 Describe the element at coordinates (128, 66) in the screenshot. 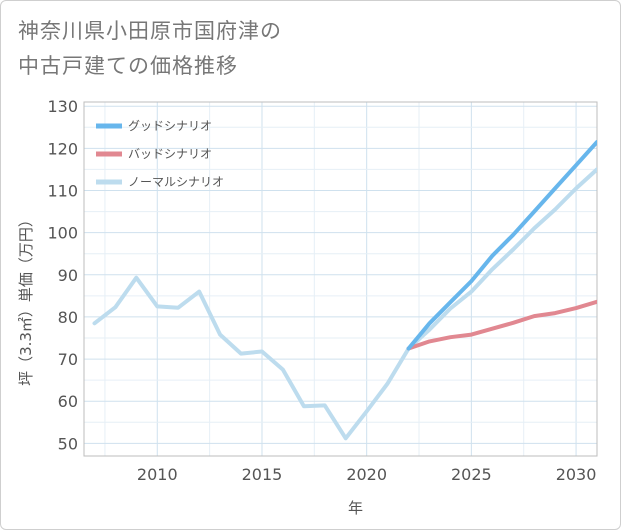

I see `chart-title-line-2: 中古戸建ての価格推移` at that location.